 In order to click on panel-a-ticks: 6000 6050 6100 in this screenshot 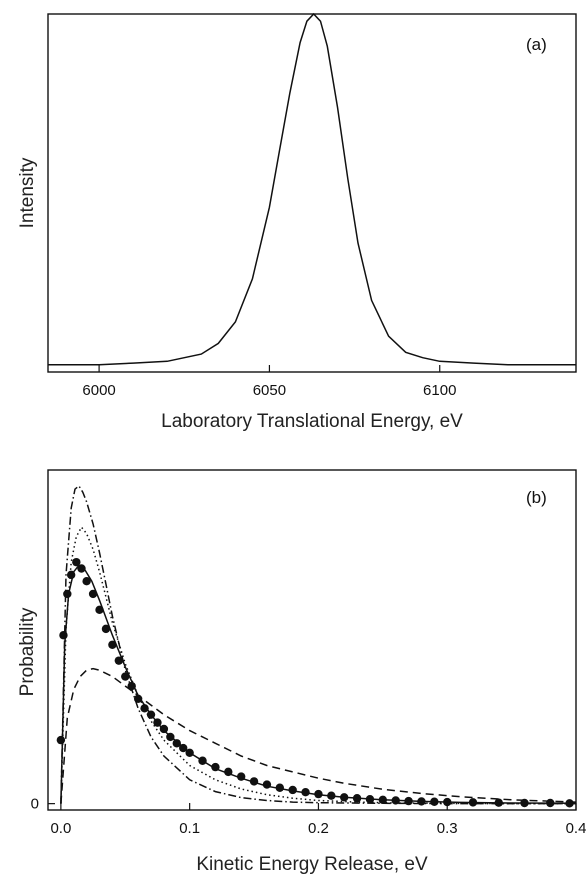, I will do `click(269, 382)`.